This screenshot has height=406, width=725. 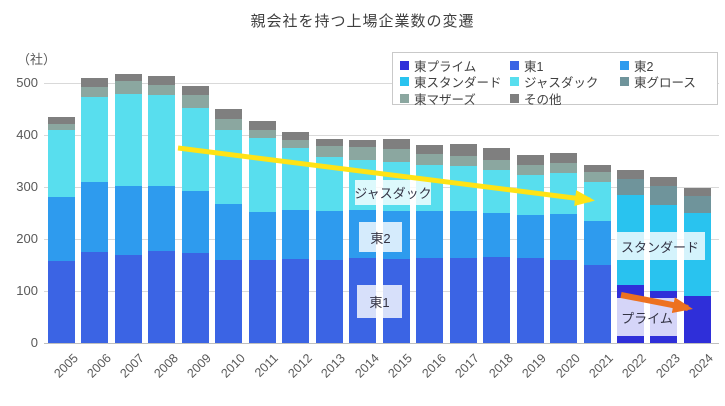 What do you see at coordinates (162, 296) in the screenshot?
I see `bar-segment-東1-2008` at bounding box center [162, 296].